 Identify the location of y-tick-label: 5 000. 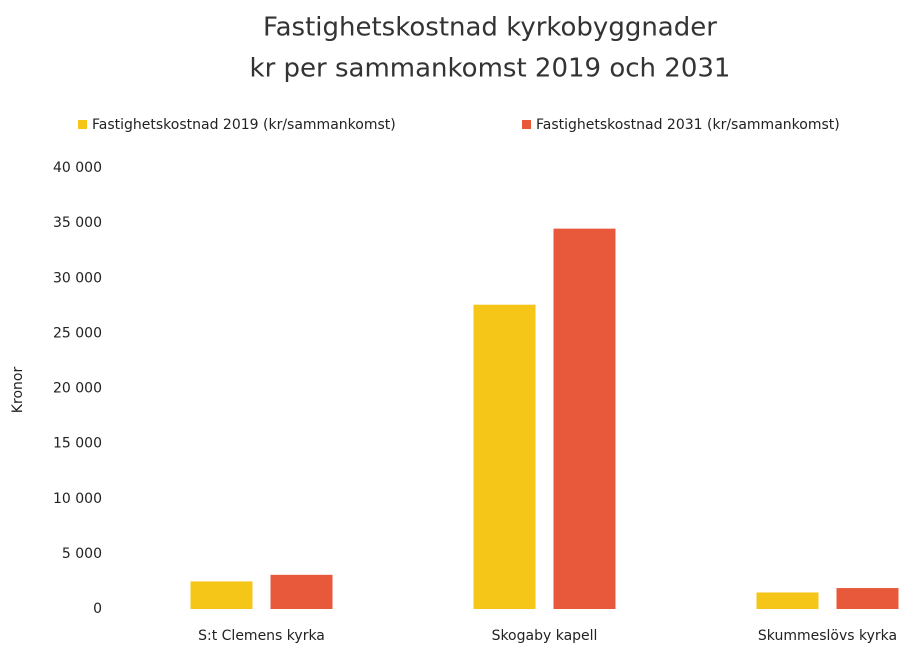
(82, 554).